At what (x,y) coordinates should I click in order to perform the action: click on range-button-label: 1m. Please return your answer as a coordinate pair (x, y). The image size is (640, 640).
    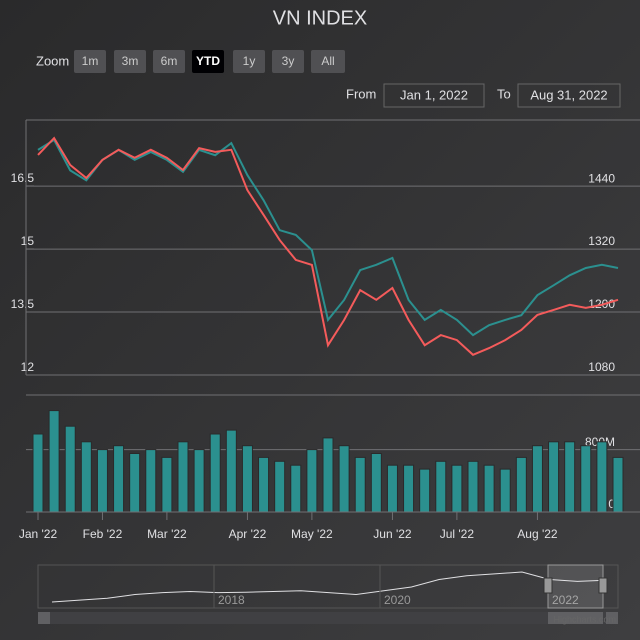
    Looking at the image, I should click on (90, 61).